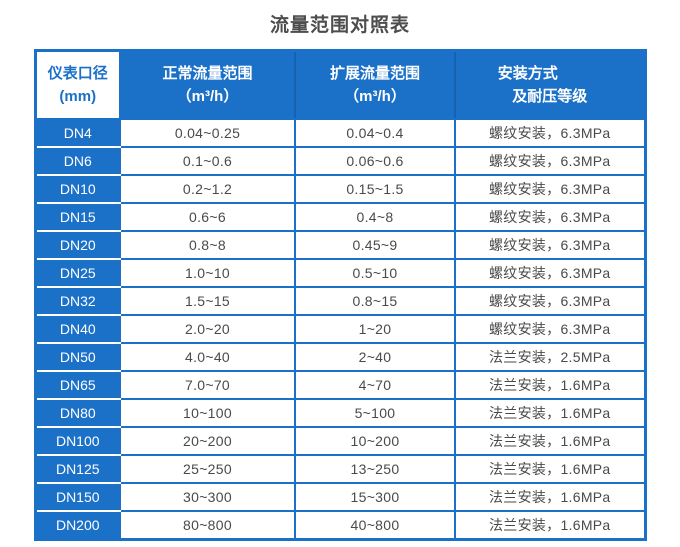 The width and height of the screenshot is (680, 547). I want to click on header-extended-range-unit: （m³/h）, so click(375, 96).